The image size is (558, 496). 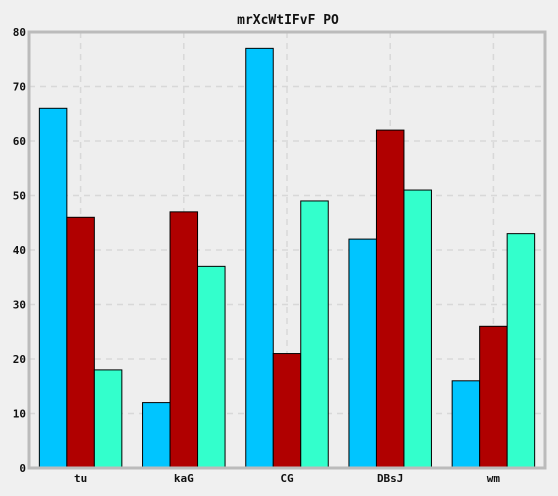 What do you see at coordinates (80, 478) in the screenshot?
I see `x-tick-label: tu` at bounding box center [80, 478].